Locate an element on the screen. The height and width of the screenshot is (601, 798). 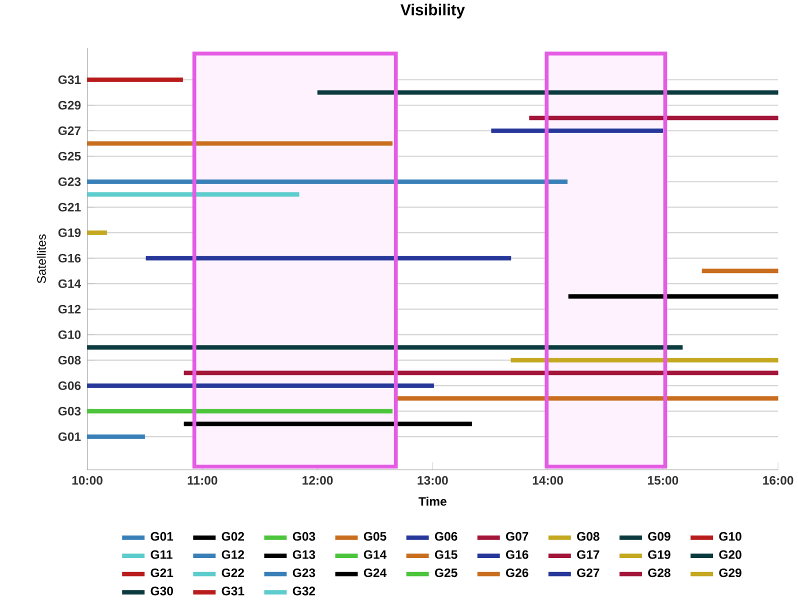
y-tick-label: G23 is located at coordinates (69, 181).